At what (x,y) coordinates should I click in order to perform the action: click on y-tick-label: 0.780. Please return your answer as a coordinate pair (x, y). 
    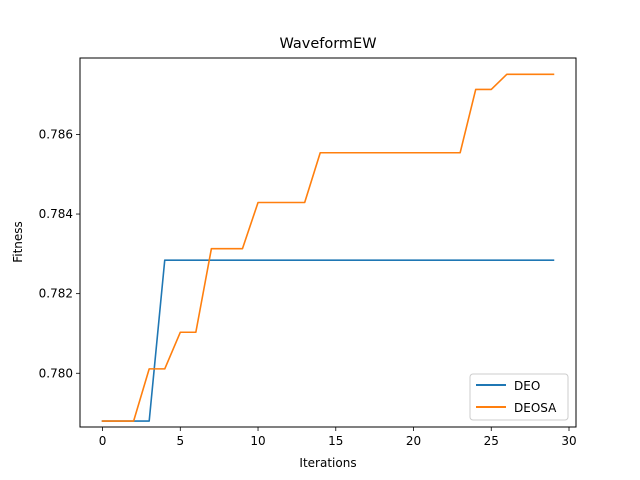
    Looking at the image, I should click on (56, 373).